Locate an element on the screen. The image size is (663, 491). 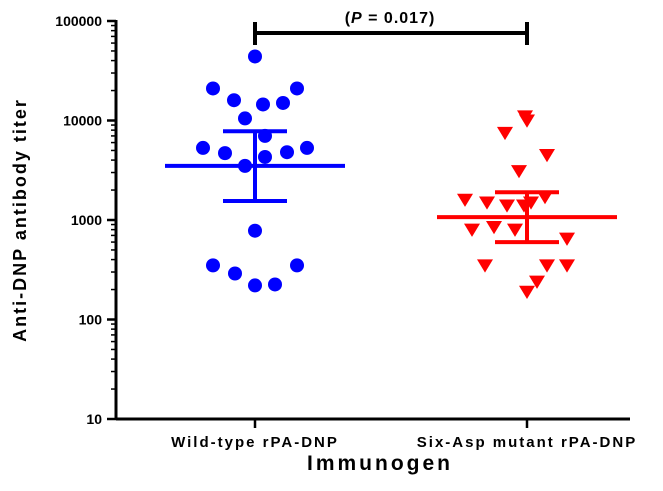
y-axis-title: Anti-DNP antibody titer is located at coordinates (20, 220).